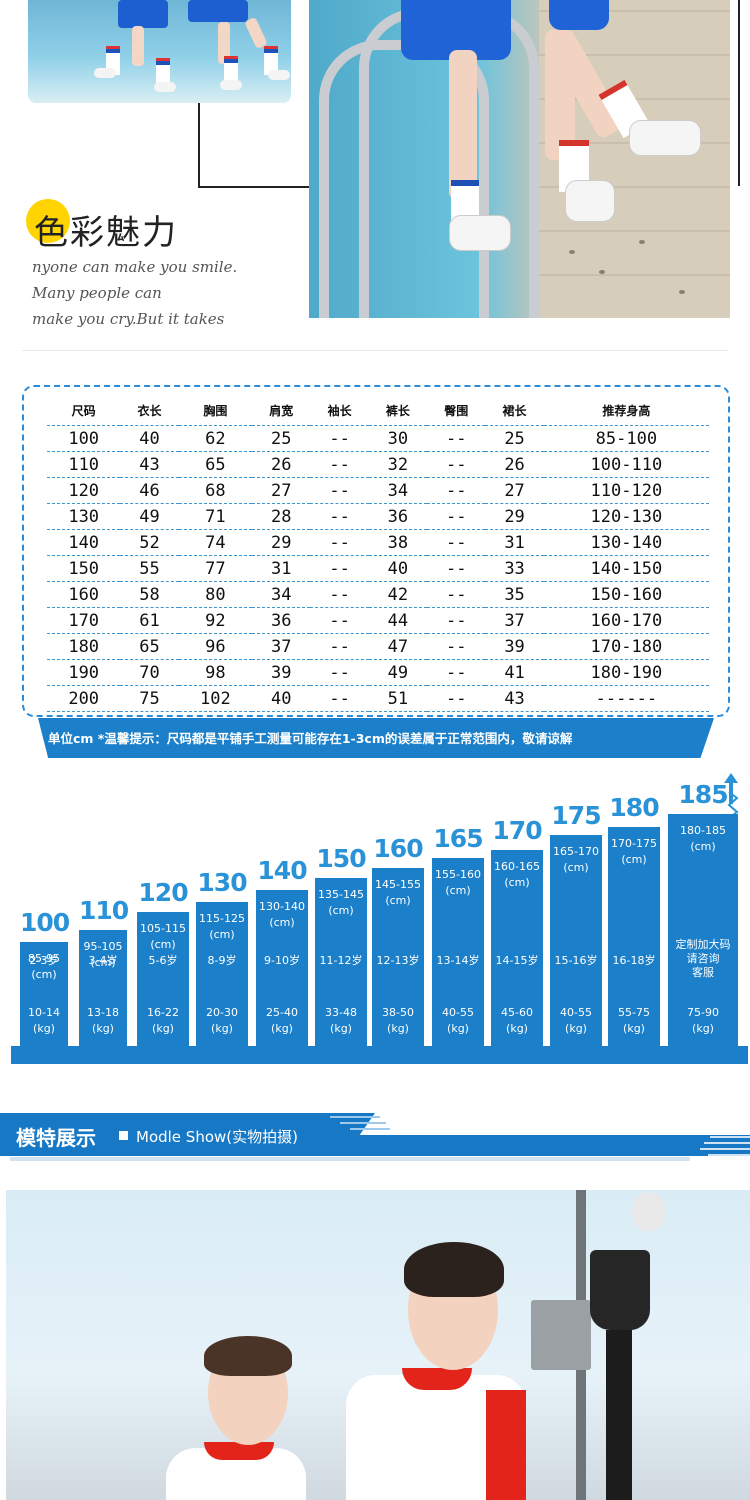  What do you see at coordinates (281, 516) in the screenshot?
I see `table-cell: 28` at bounding box center [281, 516].